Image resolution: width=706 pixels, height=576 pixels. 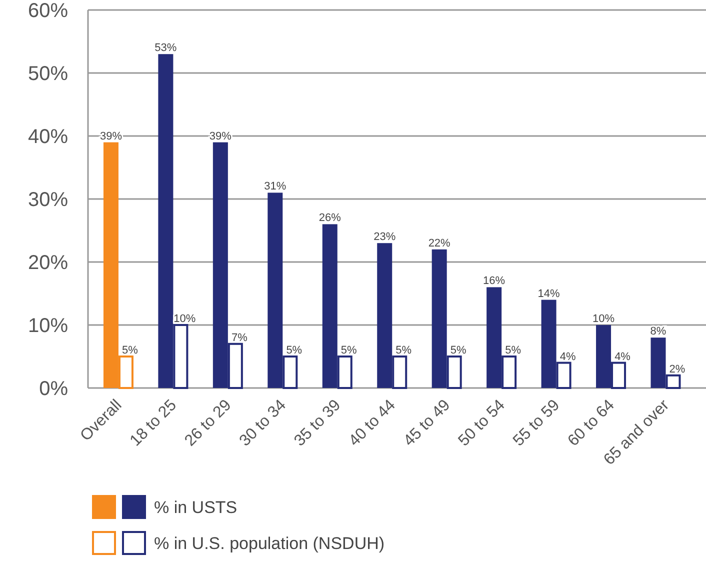 I want to click on y-tick-label: 50%, so click(x=48, y=74).